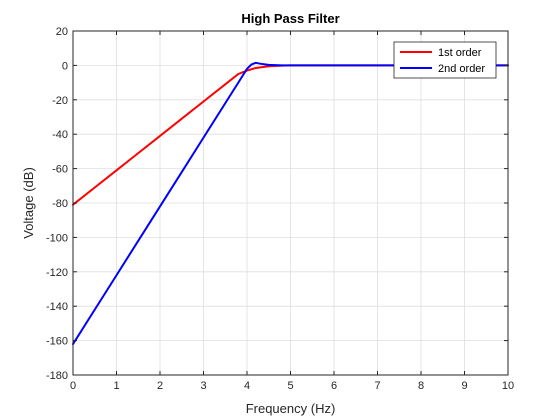  Describe the element at coordinates (461, 69) in the screenshot. I see `legend-label-2nd-order: 2nd order` at that location.